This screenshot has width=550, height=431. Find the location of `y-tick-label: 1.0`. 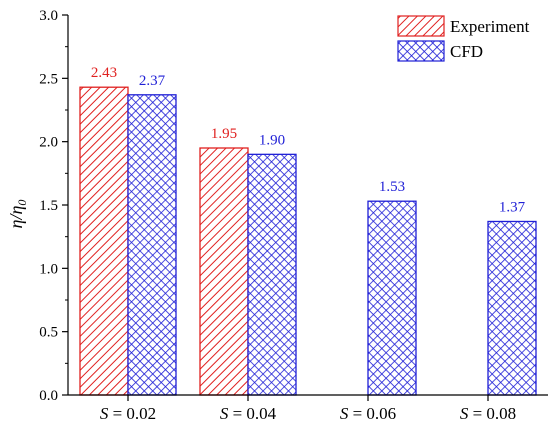

y-tick-label: 1.0 is located at coordinates (48, 269).